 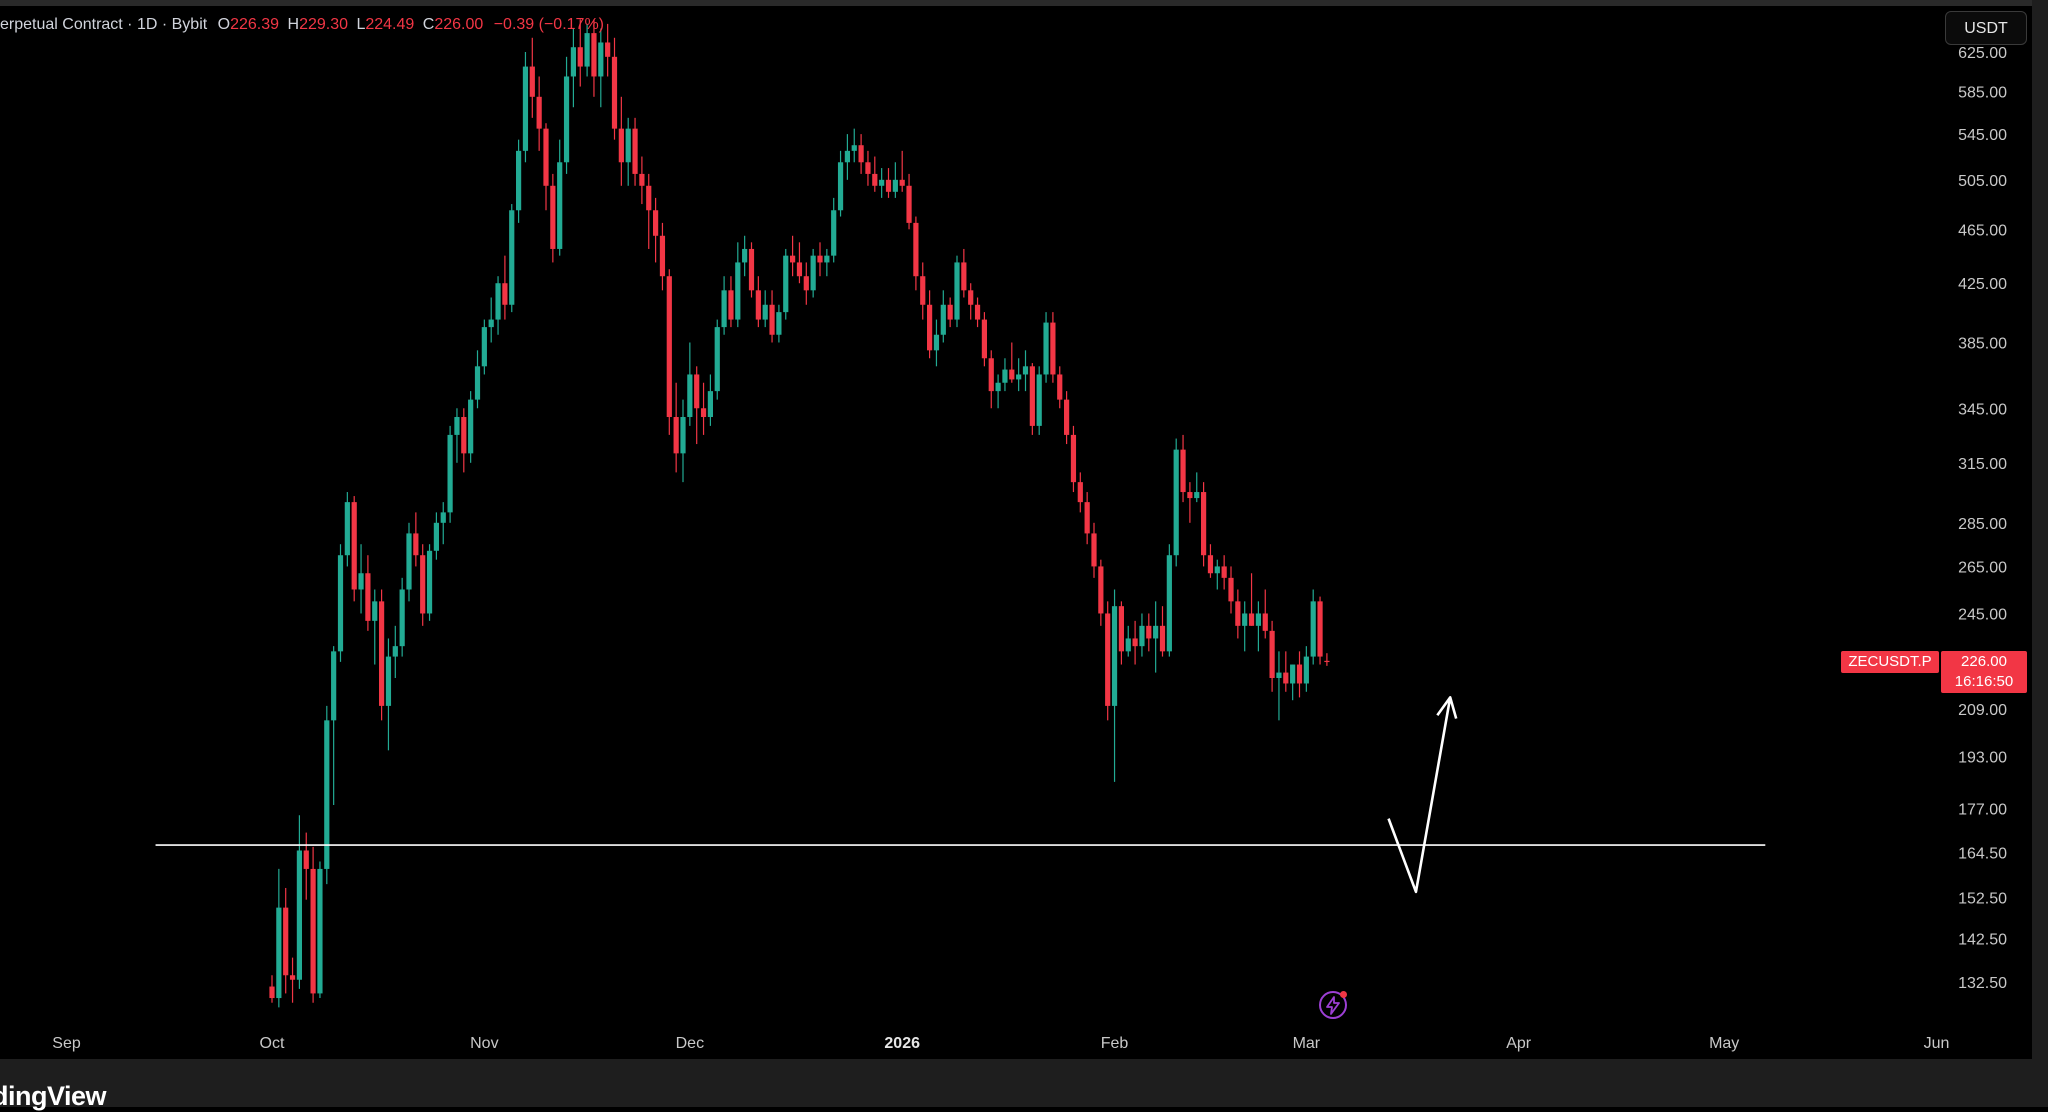 I want to click on time-tick-label: Oct, so click(x=272, y=1043).